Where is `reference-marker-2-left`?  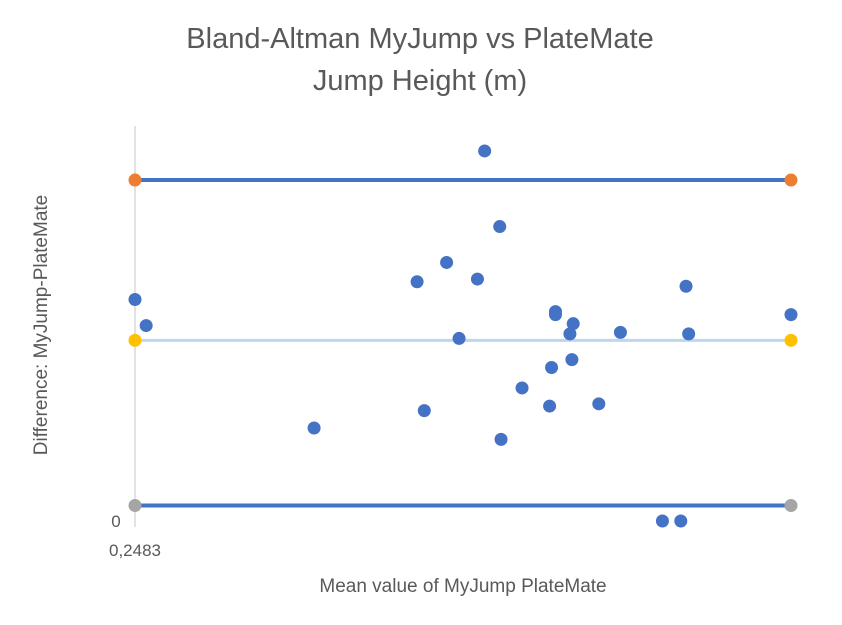 reference-marker-2-left is located at coordinates (135, 506).